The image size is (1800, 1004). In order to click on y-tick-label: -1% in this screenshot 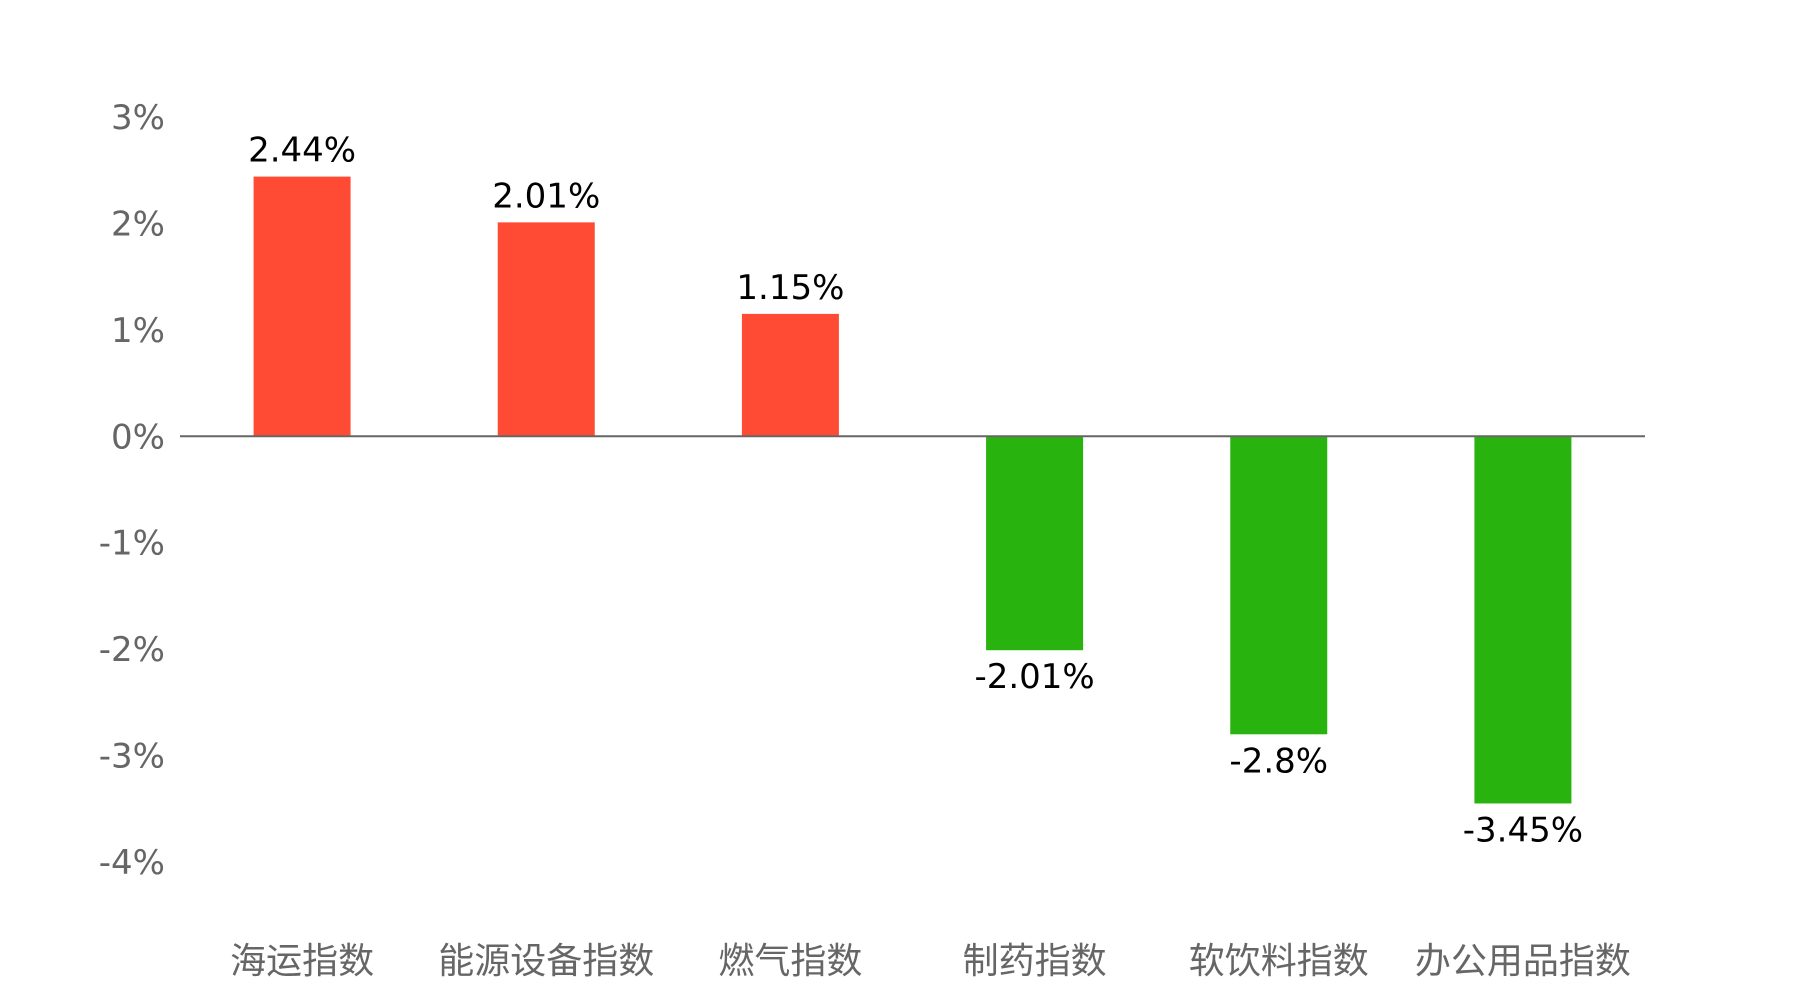, I will do `click(132, 544)`.